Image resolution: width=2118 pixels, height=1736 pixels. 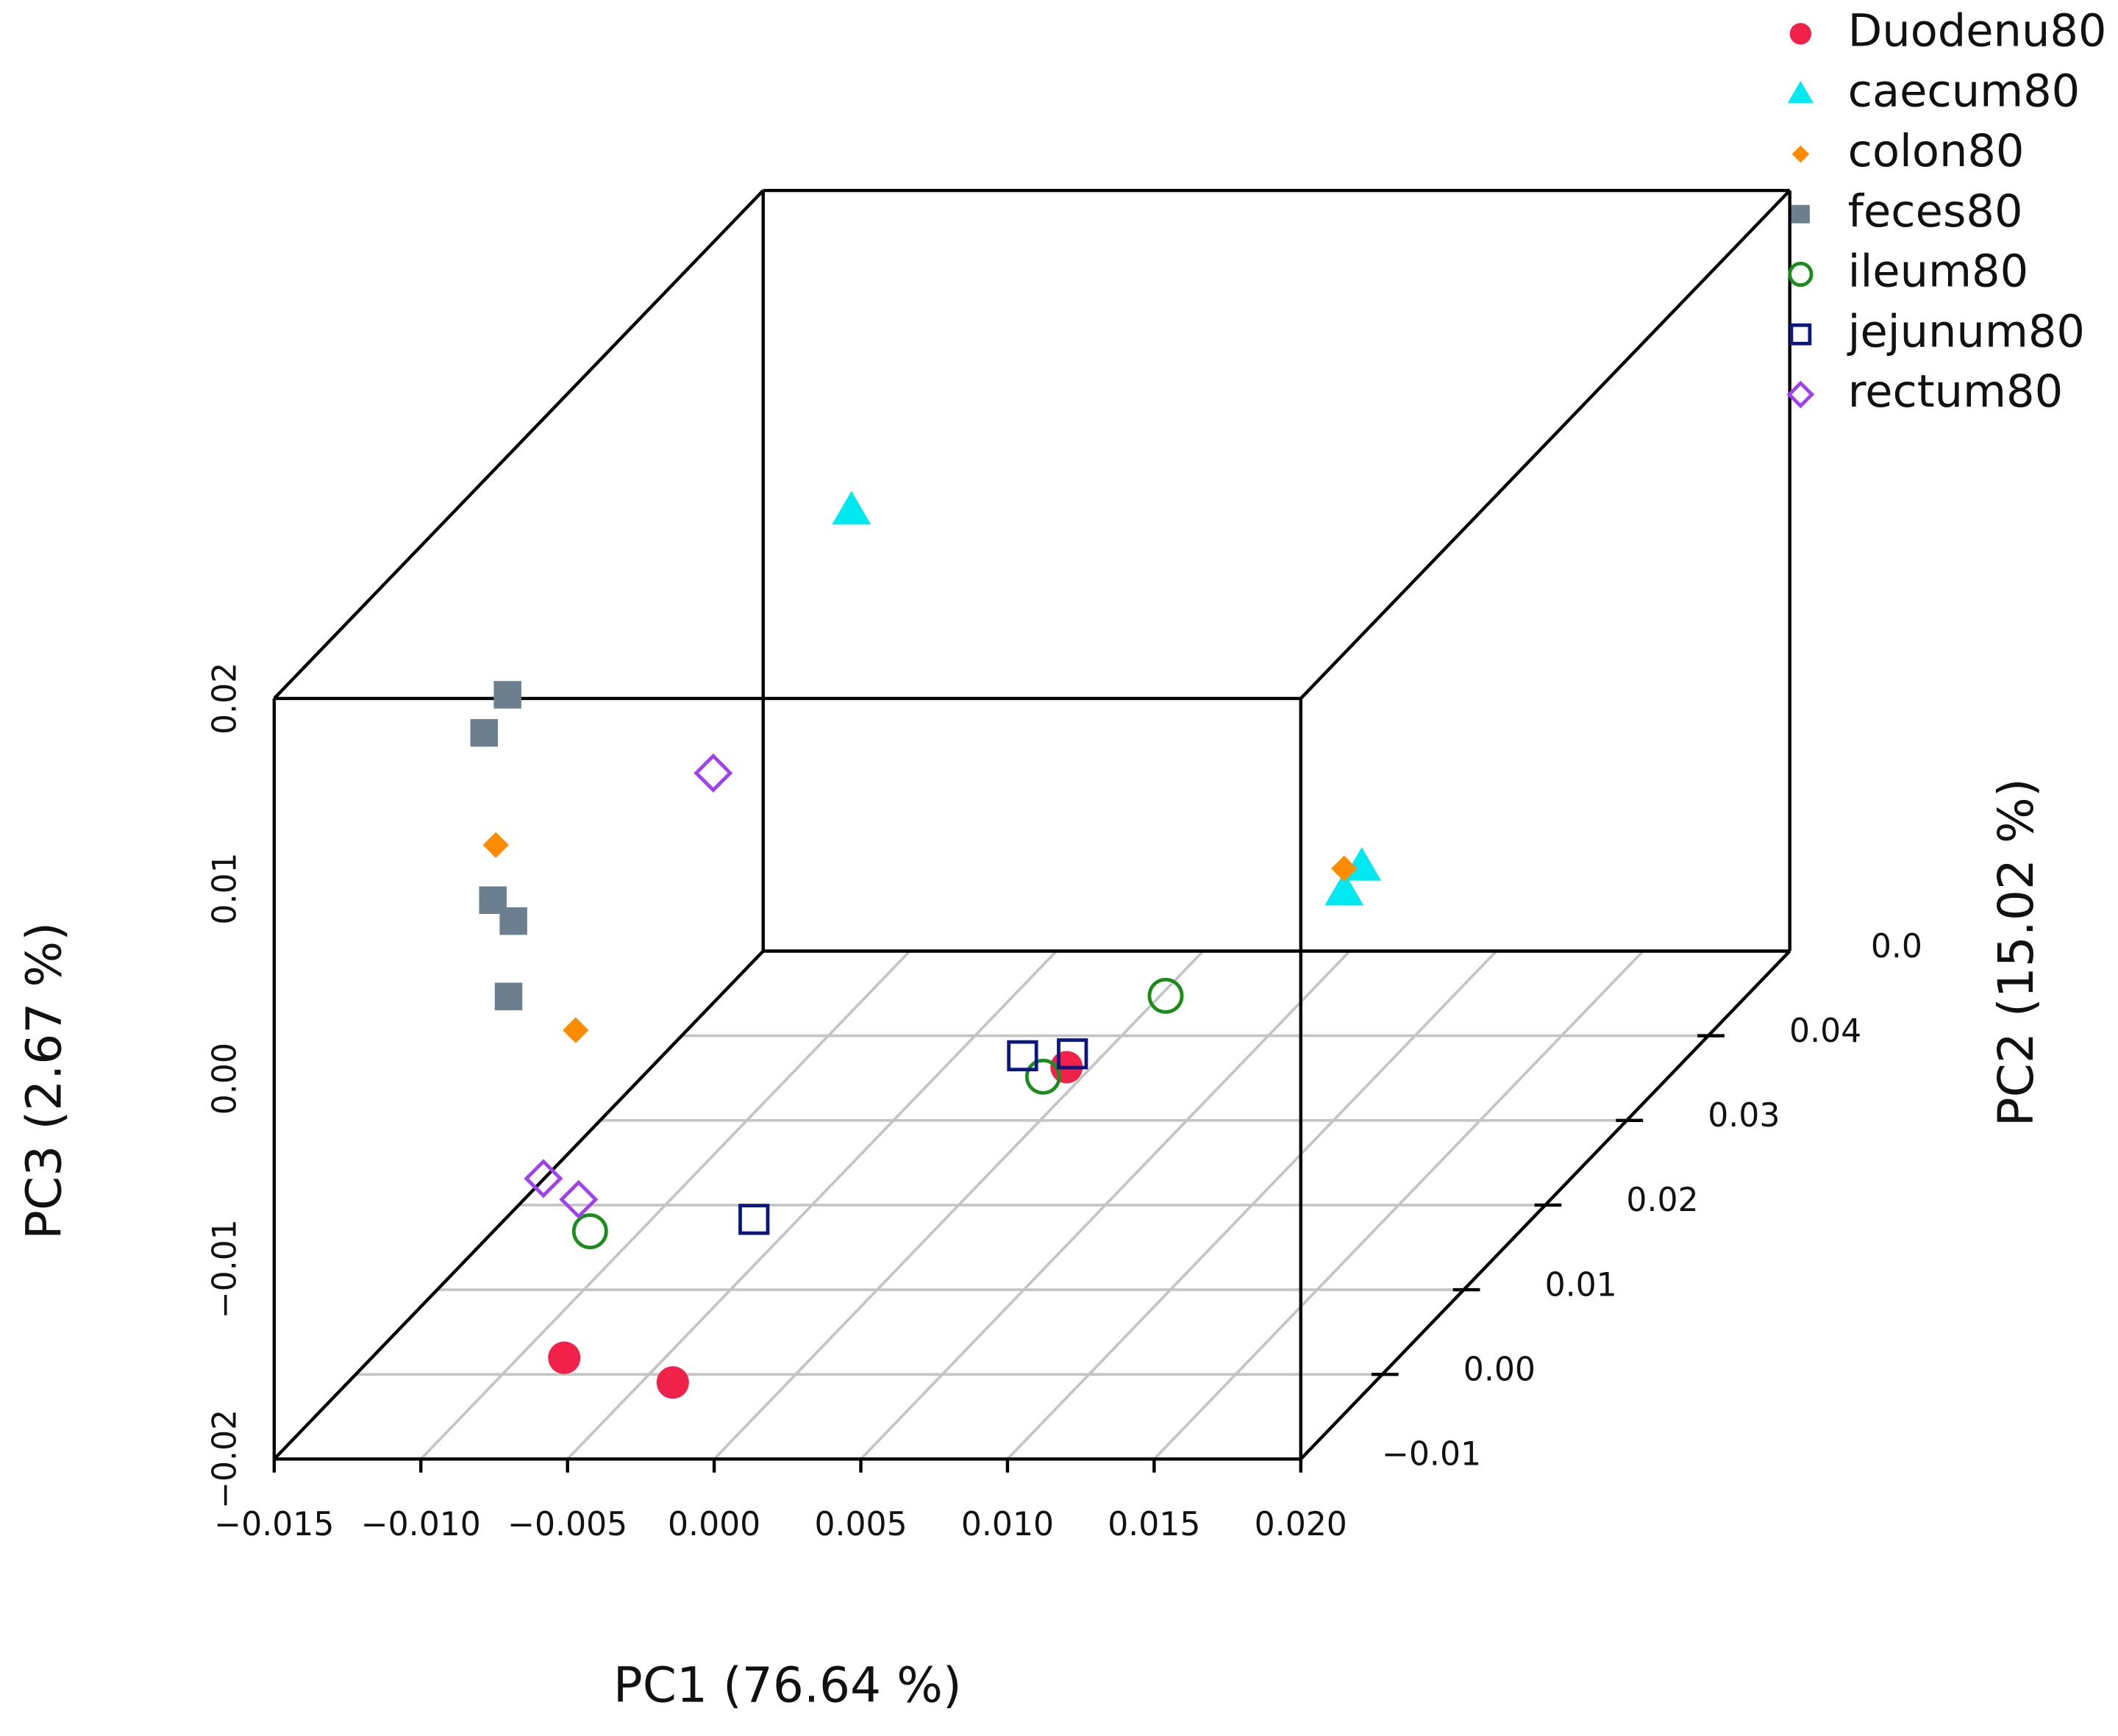 What do you see at coordinates (1936, 212) in the screenshot?
I see `legend-label: feces80` at bounding box center [1936, 212].